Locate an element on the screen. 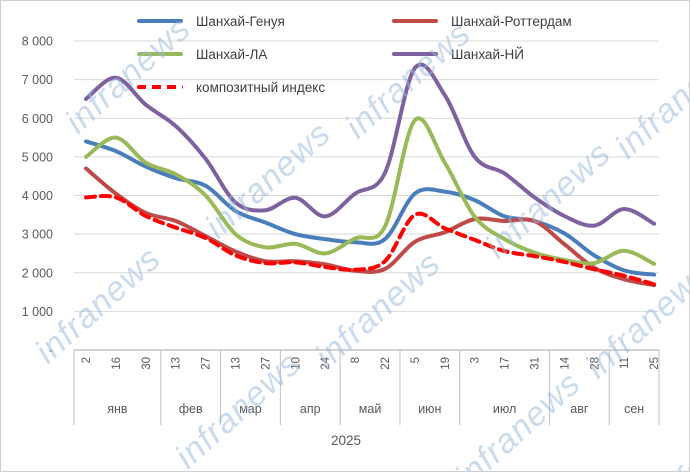  x-axis-day-labels: 2 16 30 13 27 13 27 10 24 8 22 5 19 3 17 31 14 28 11 25 is located at coordinates (371, 362).